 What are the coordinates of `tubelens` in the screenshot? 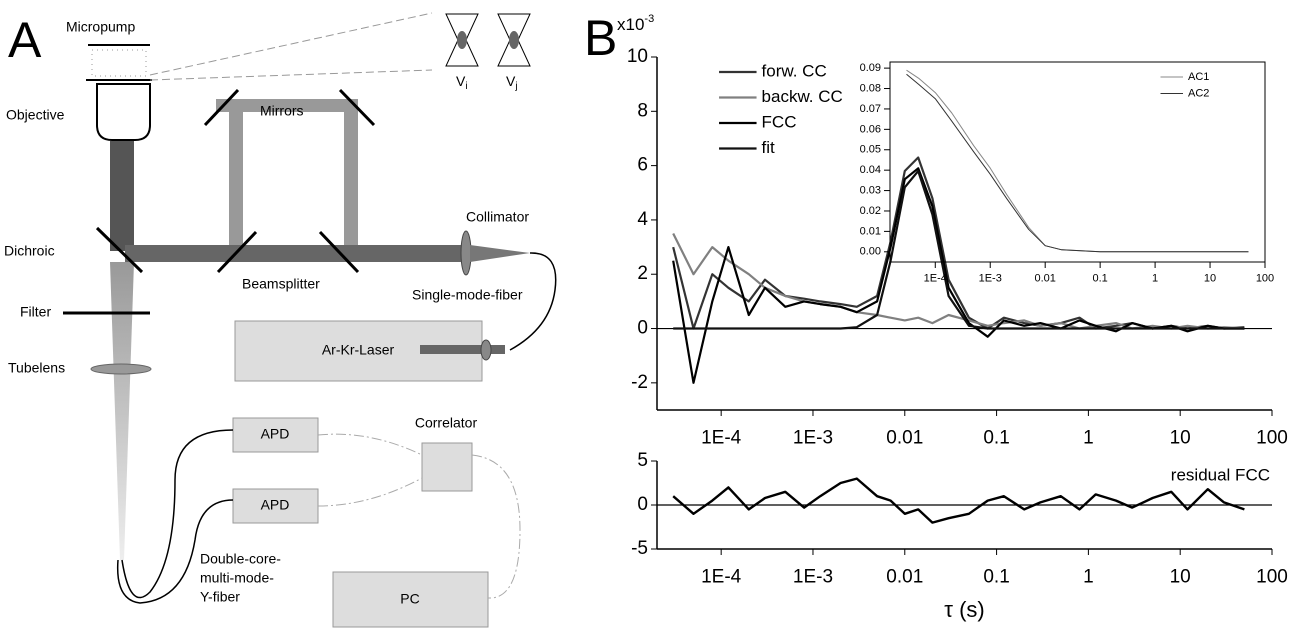 It's located at (121, 369).